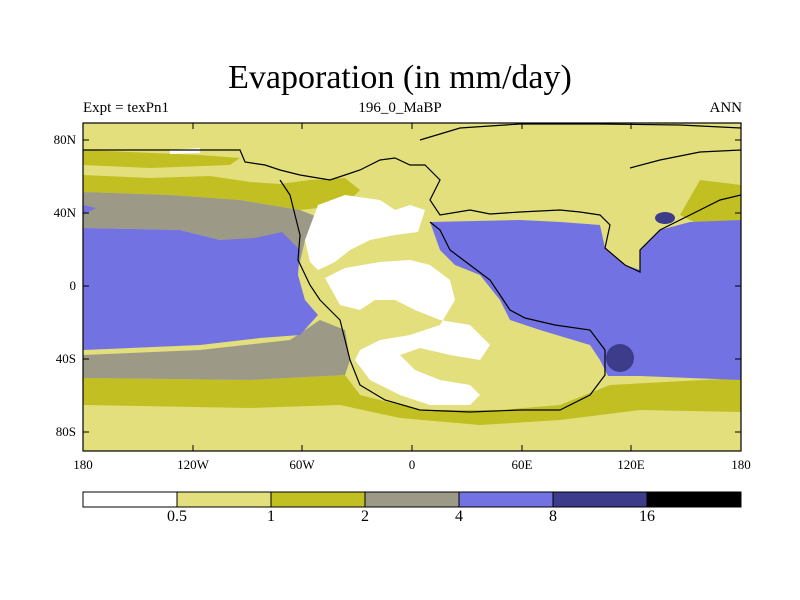 Image resolution: width=800 pixels, height=600 pixels. Describe the element at coordinates (647, 516) in the screenshot. I see `colorbar-label-16: 16` at that location.